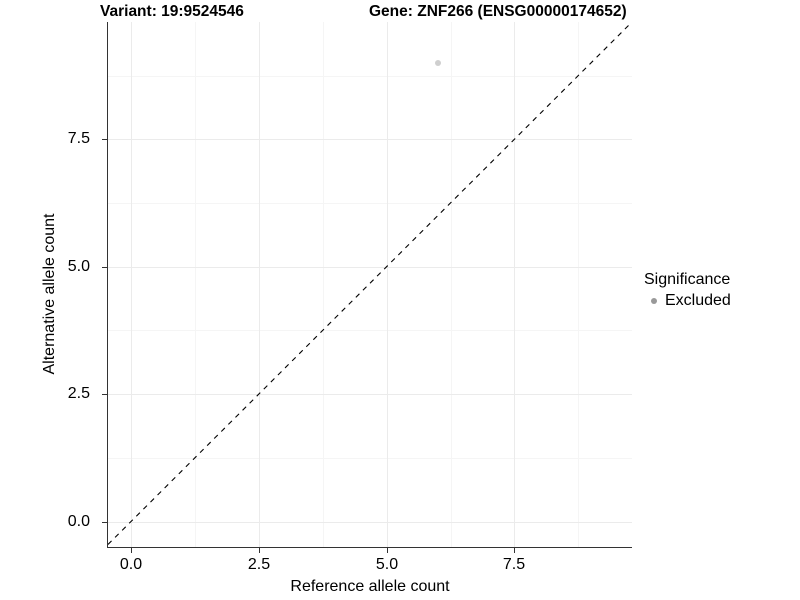  What do you see at coordinates (498, 11) in the screenshot?
I see `gene-title: Gene: ZNF266 (ENSG00000174652)` at bounding box center [498, 11].